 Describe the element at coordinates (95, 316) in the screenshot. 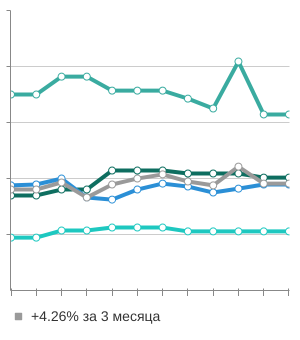

I see `legend-label: +4.26% за 3 месяца` at that location.